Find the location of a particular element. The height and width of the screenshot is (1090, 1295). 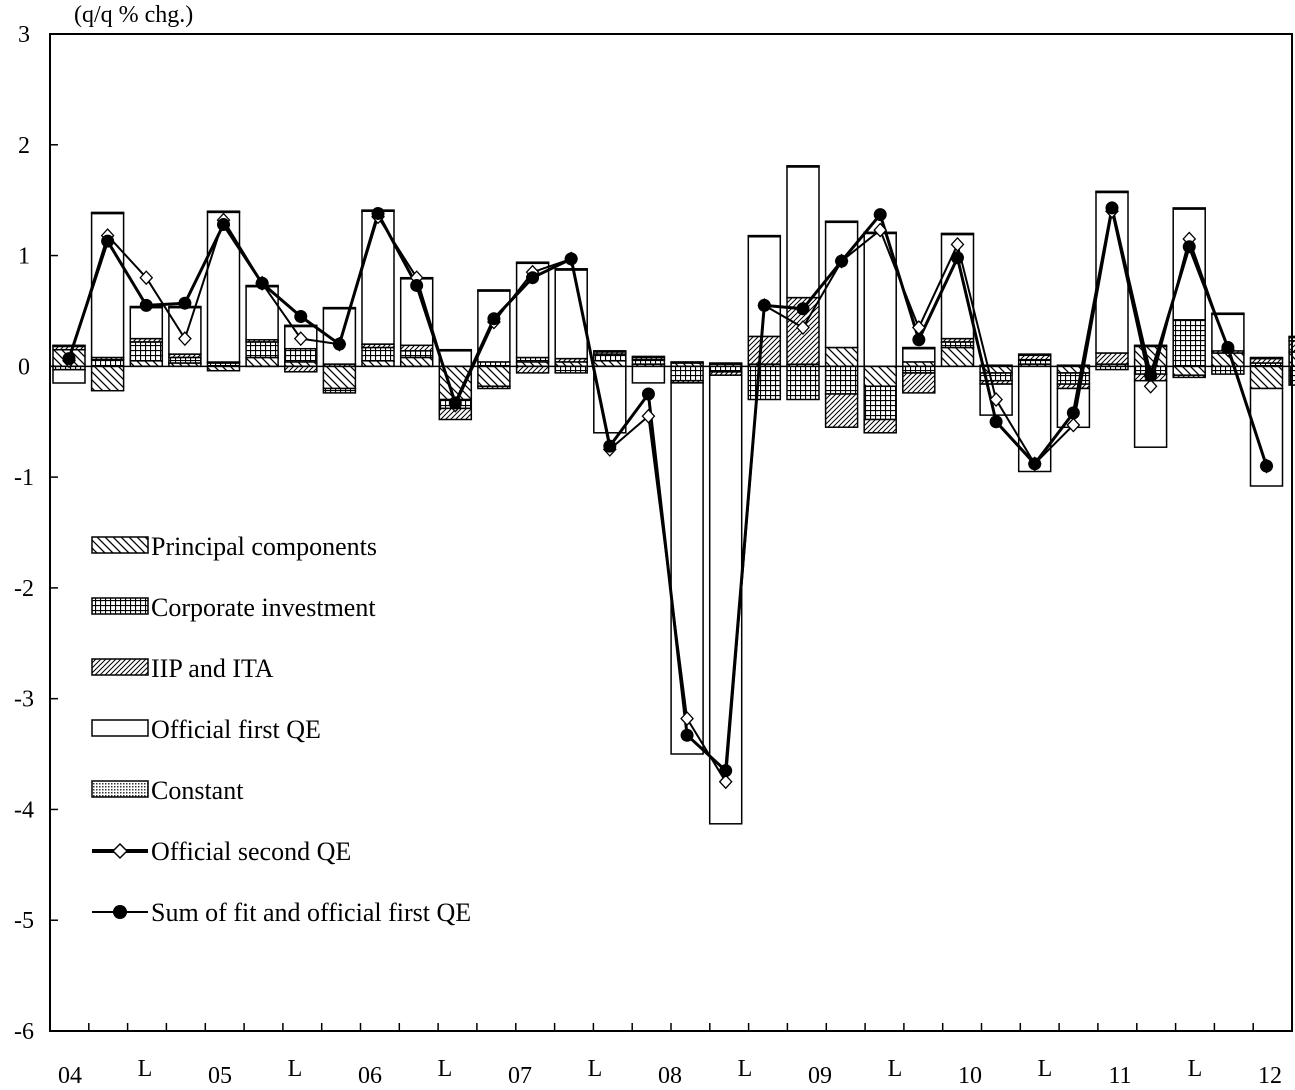

legend-label-official-second-qe: Official second QE is located at coordinates (251, 851).